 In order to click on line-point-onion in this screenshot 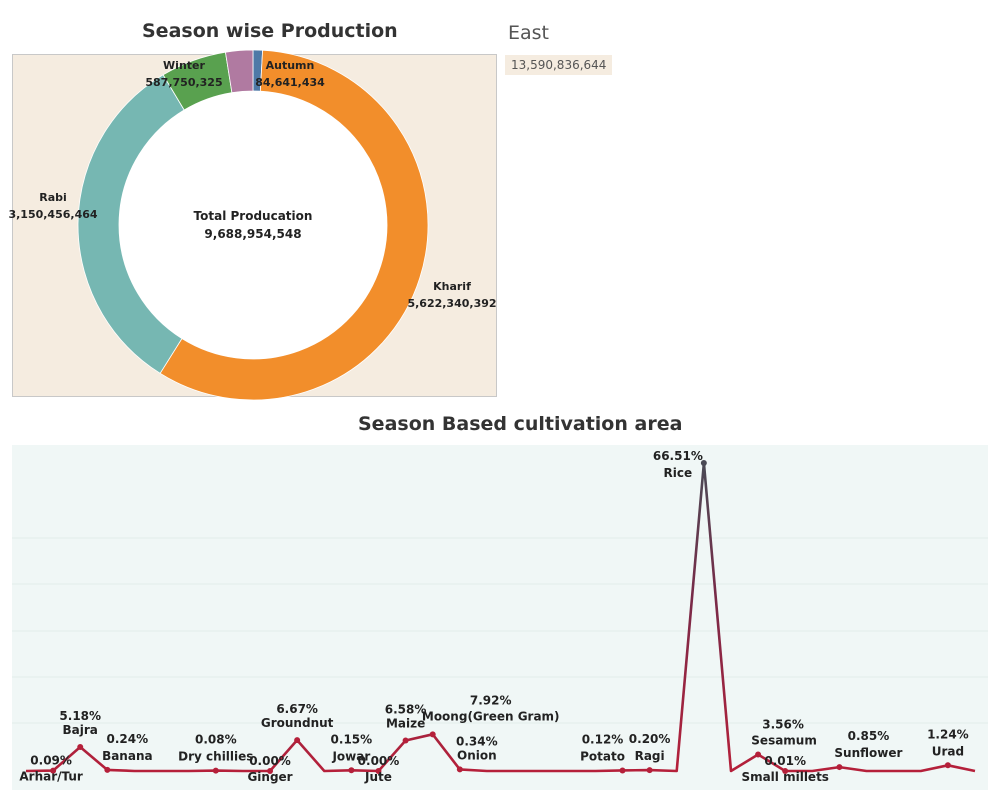, I will do `click(459, 769)`.